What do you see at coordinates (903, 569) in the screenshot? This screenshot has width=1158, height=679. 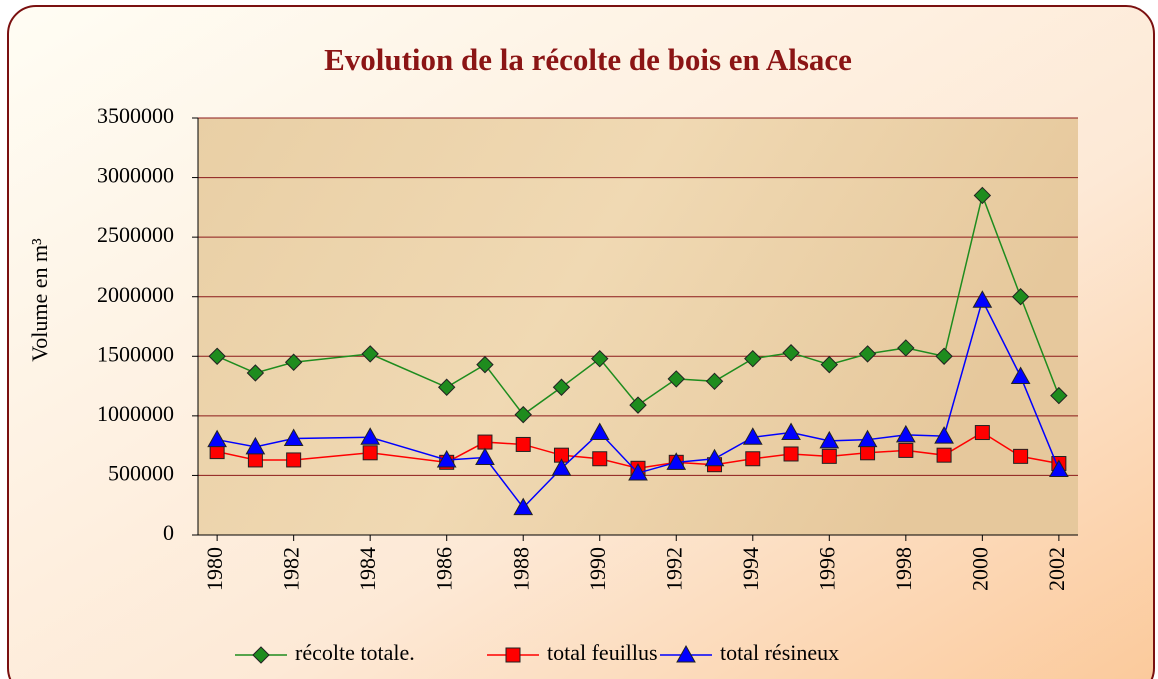 I see `x-tick-label: 1998` at bounding box center [903, 569].